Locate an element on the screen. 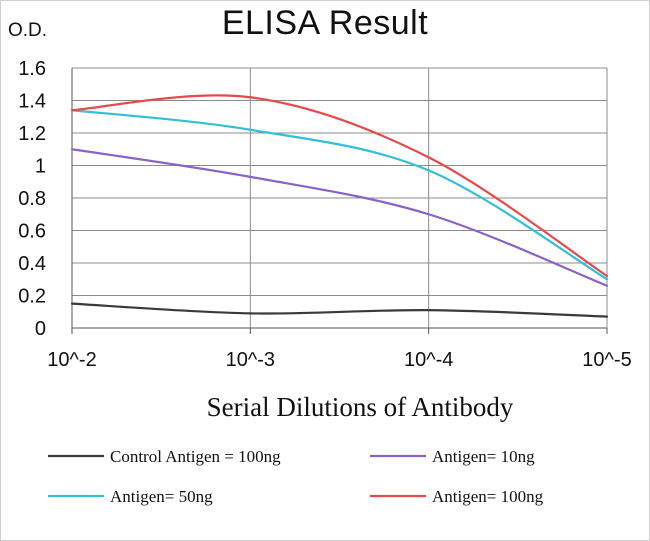 This screenshot has width=650, height=541. y-tick-label: 1.6 is located at coordinates (32, 69).